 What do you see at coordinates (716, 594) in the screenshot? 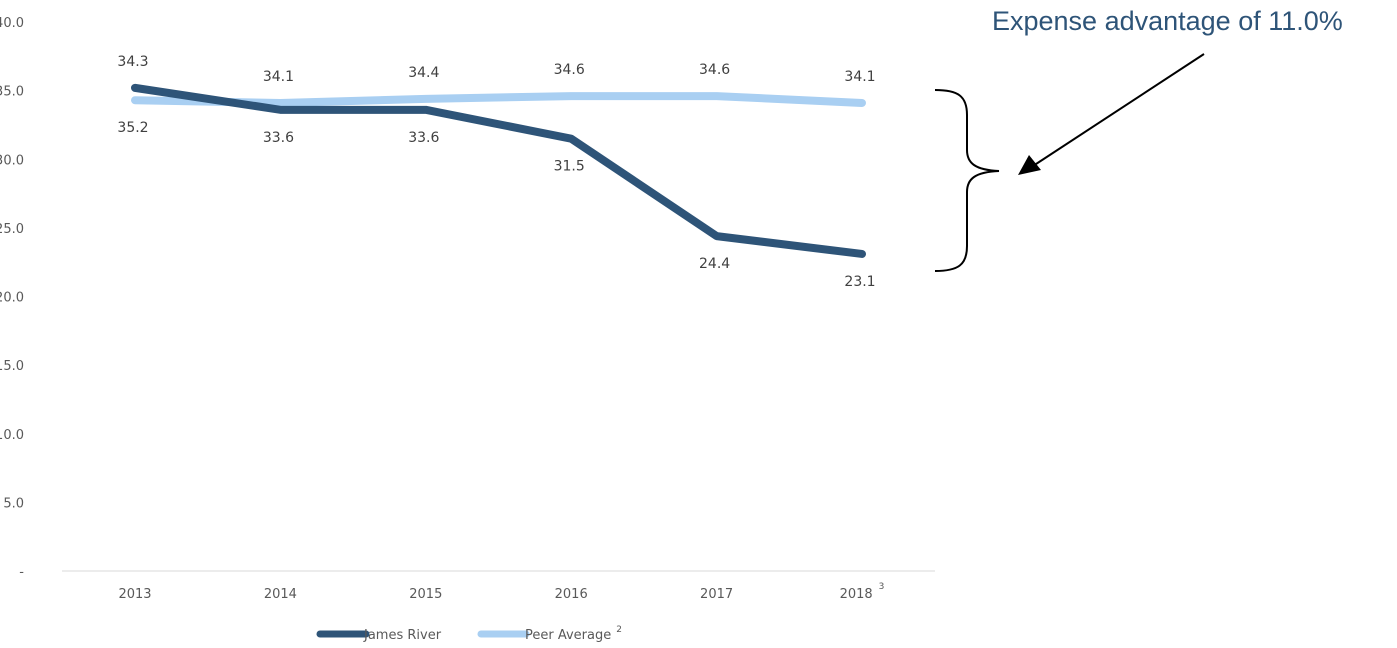
I see `x-tick-label: 2017` at bounding box center [716, 594].